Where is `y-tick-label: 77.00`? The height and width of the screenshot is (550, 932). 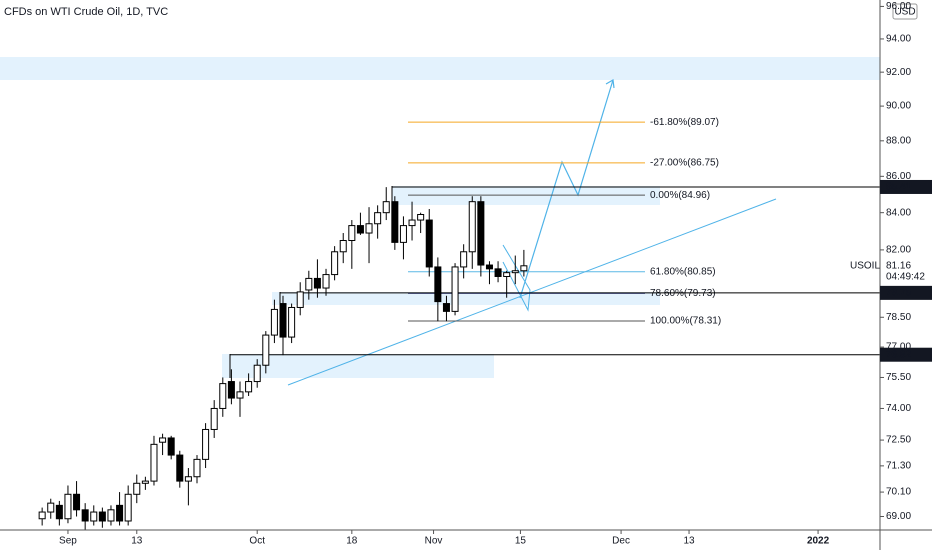 y-tick-label: 77.00 is located at coordinates (898, 347).